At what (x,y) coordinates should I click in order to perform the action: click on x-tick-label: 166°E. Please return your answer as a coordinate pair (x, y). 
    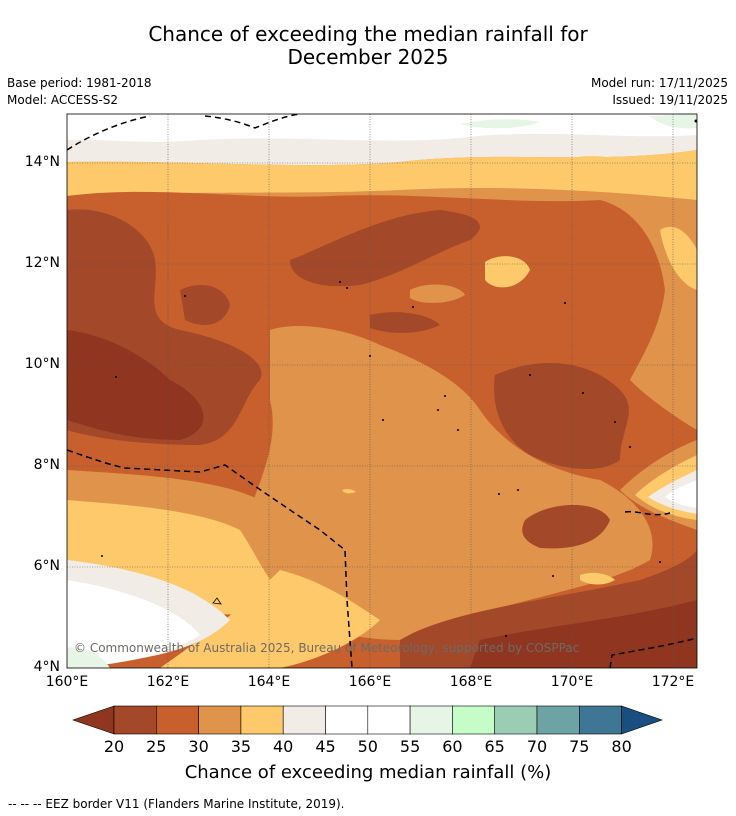
    Looking at the image, I should click on (370, 682).